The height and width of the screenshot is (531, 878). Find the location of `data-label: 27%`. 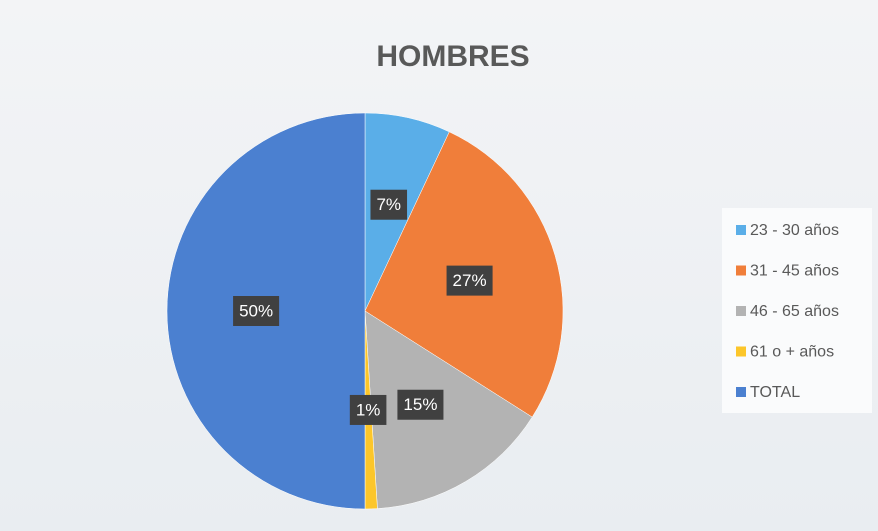

data-label: 27% is located at coordinates (470, 280).